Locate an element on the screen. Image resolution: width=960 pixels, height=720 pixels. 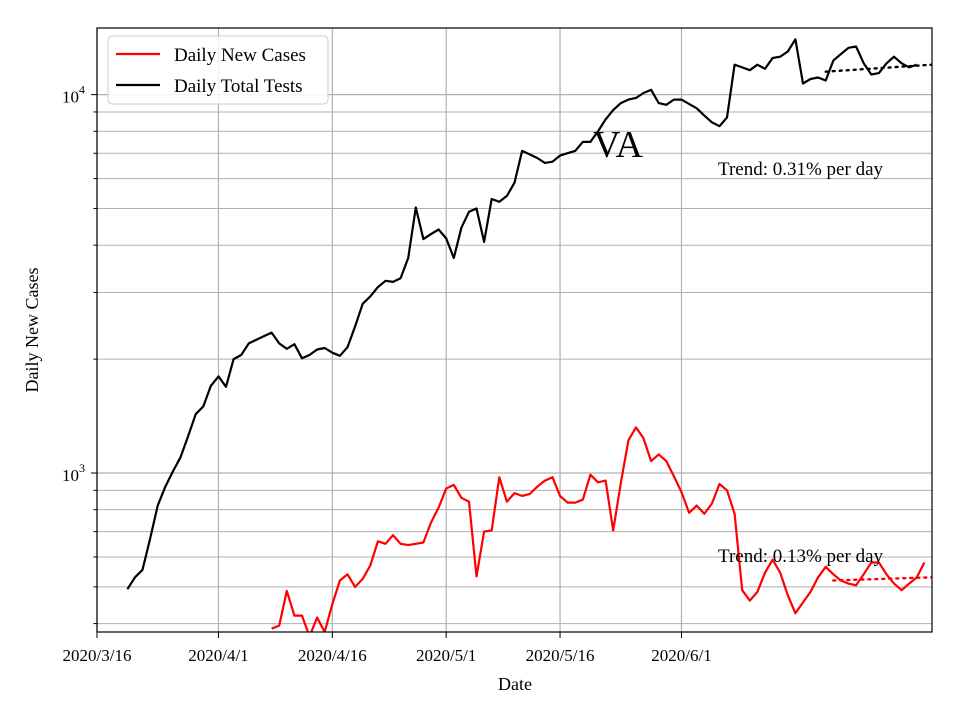
legend-label-tests: Daily Total Tests is located at coordinates (238, 86).